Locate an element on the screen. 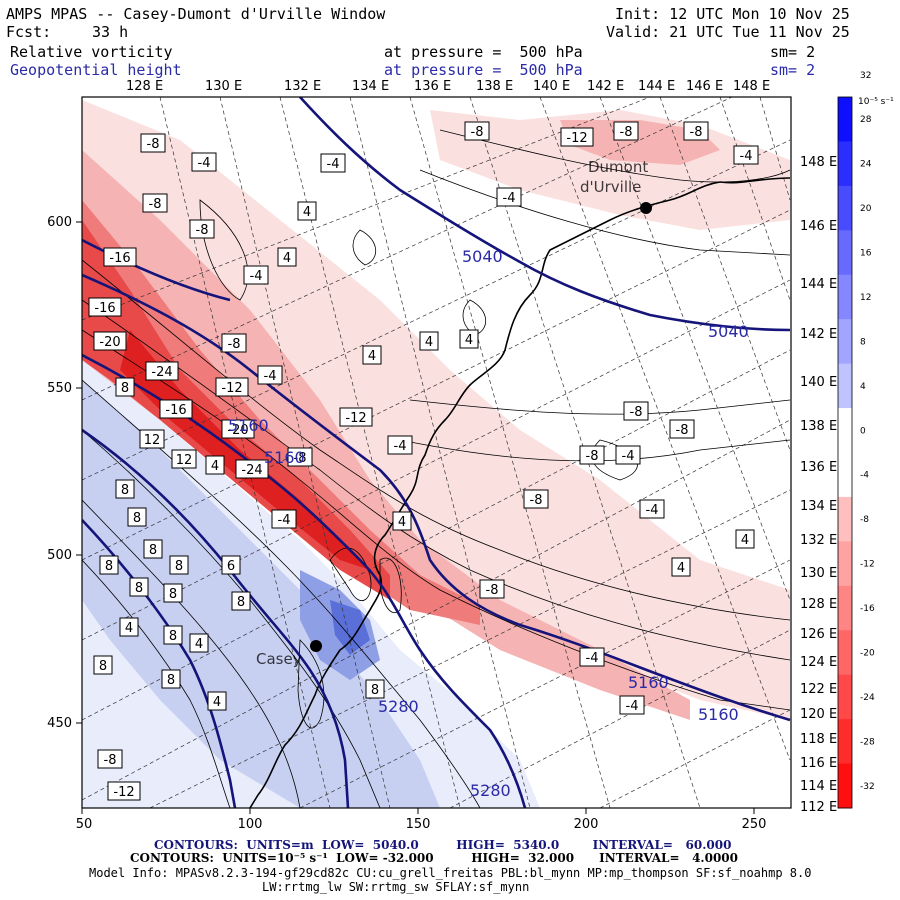 The width and height of the screenshot is (900, 900). colorbar-tick-label: -8 is located at coordinates (864, 520).